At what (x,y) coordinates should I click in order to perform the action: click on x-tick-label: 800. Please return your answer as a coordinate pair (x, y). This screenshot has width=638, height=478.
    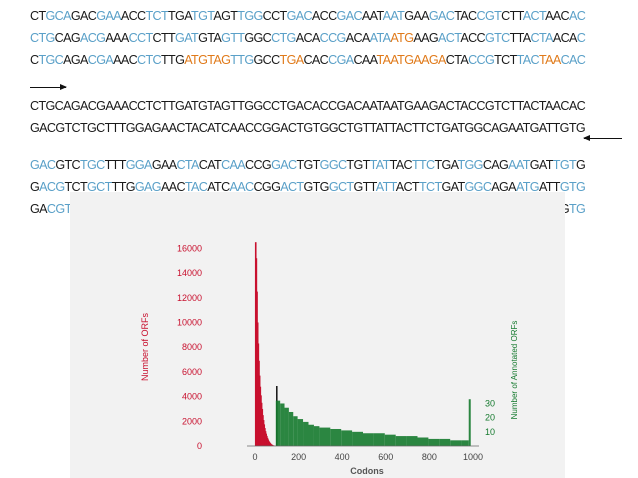
    Looking at the image, I should click on (429, 457).